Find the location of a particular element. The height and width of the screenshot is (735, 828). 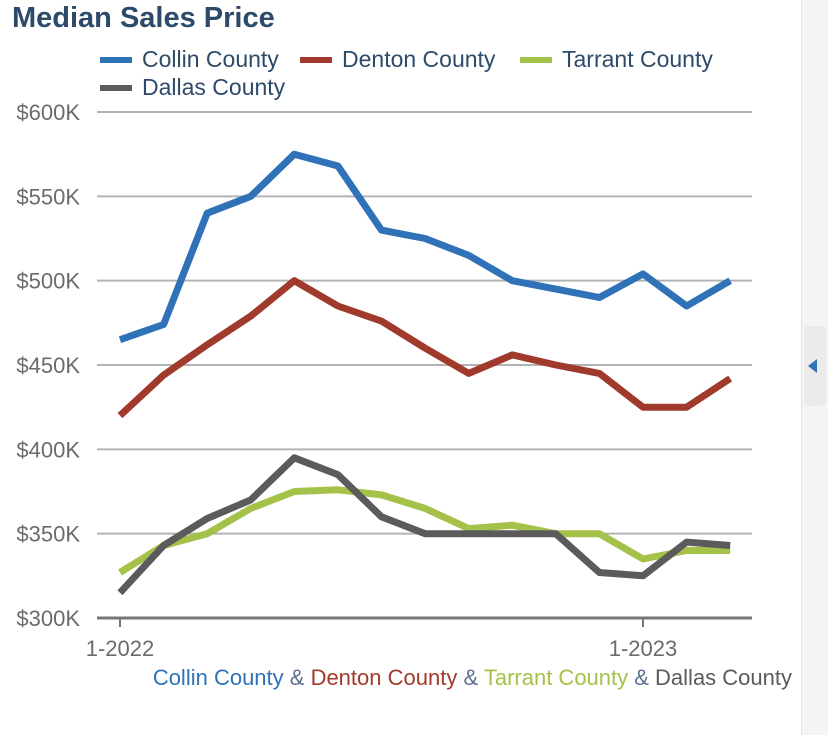

y-tick-label: $500K is located at coordinates (48, 281).